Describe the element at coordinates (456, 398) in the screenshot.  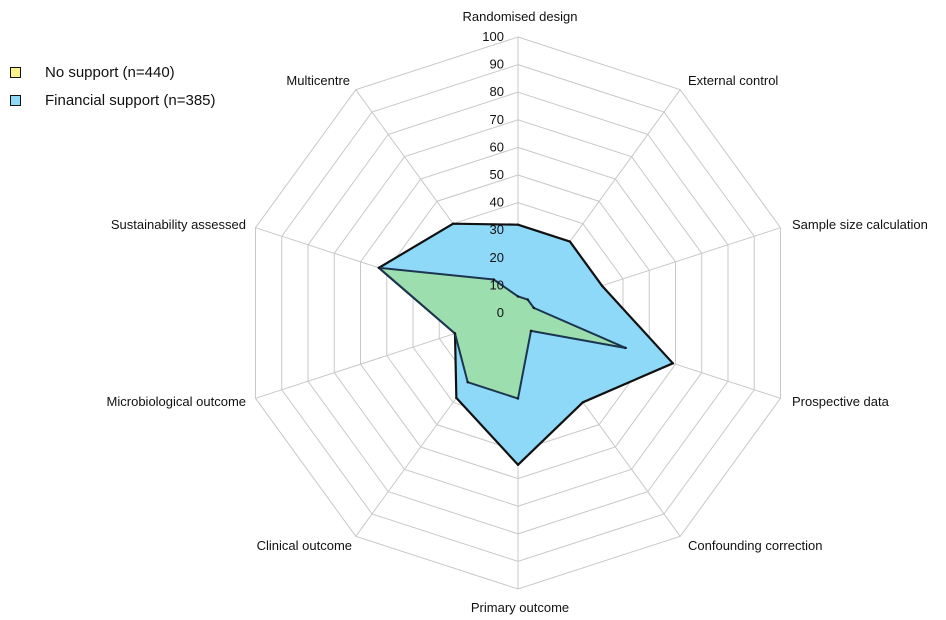
I see `point-financial-support-clinical-outcome` at that location.